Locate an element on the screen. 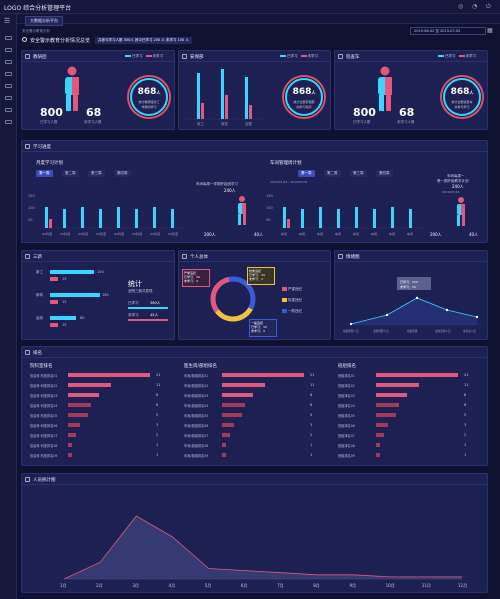 This screenshot has height=599, width=500. panel-title: 学习进度 is located at coordinates (42, 147).